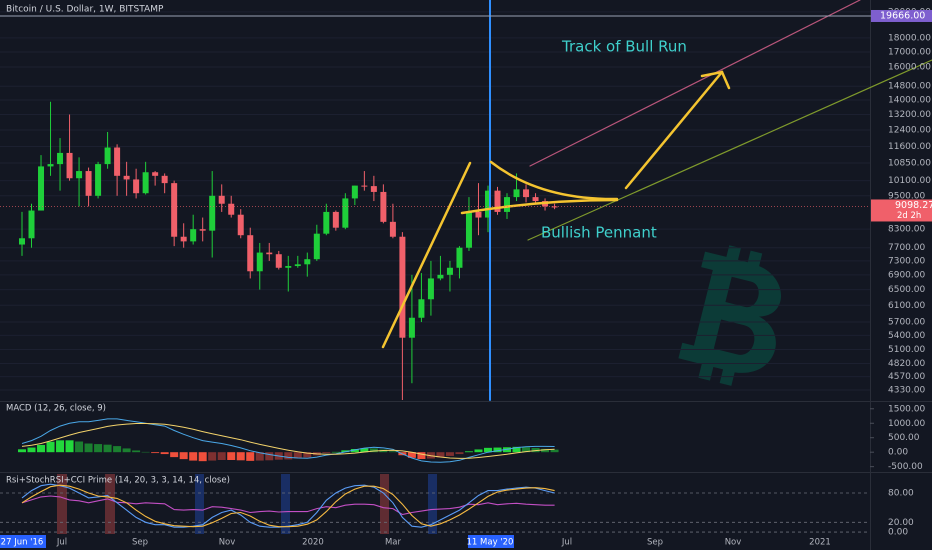 This screenshot has height=550, width=932. I want to click on upper-trend-line, so click(695, 83).